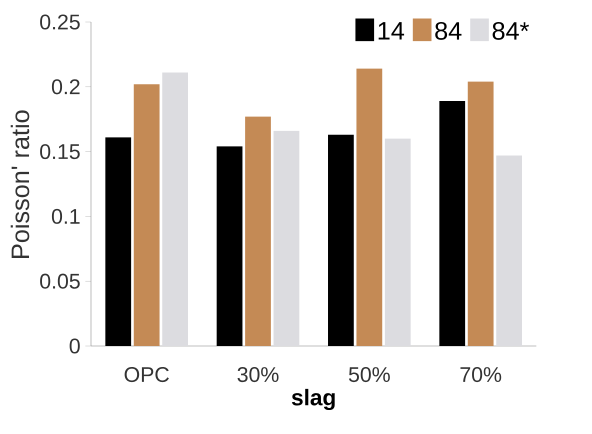 The height and width of the screenshot is (434, 592). I want to click on x-tick-label: 50%, so click(369, 374).